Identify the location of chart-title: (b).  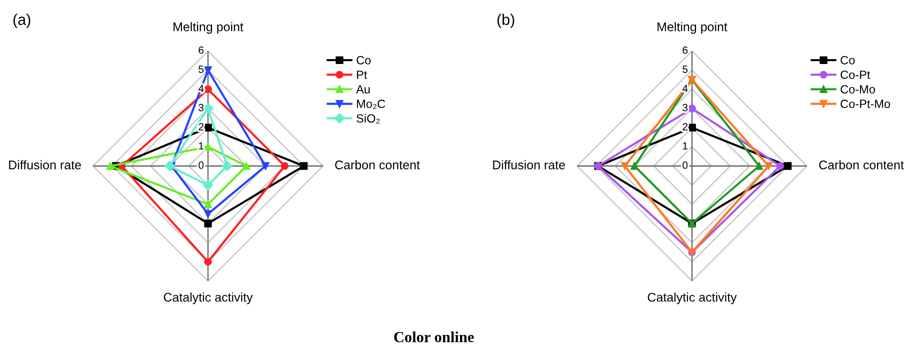
(505, 21).